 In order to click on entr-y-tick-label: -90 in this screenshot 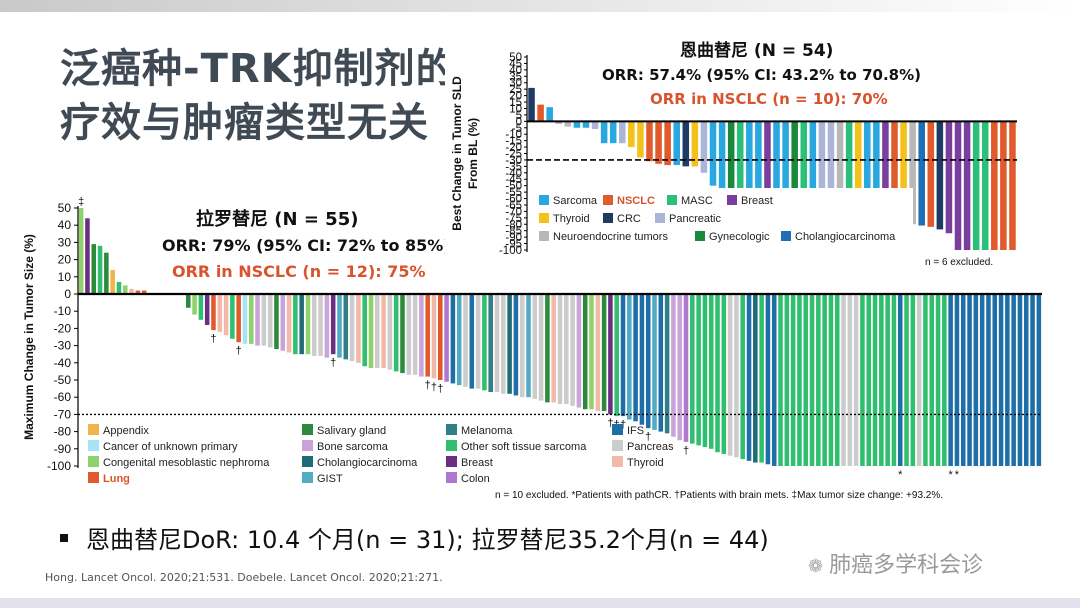, I will do `click(513, 238)`.